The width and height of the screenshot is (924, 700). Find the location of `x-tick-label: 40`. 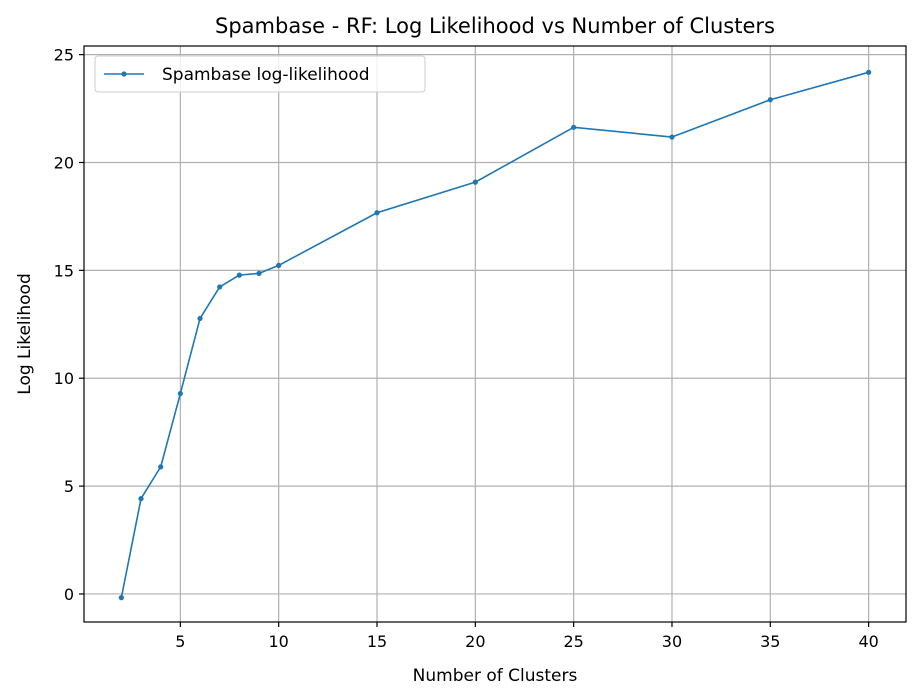

x-tick-label: 40 is located at coordinates (868, 641).